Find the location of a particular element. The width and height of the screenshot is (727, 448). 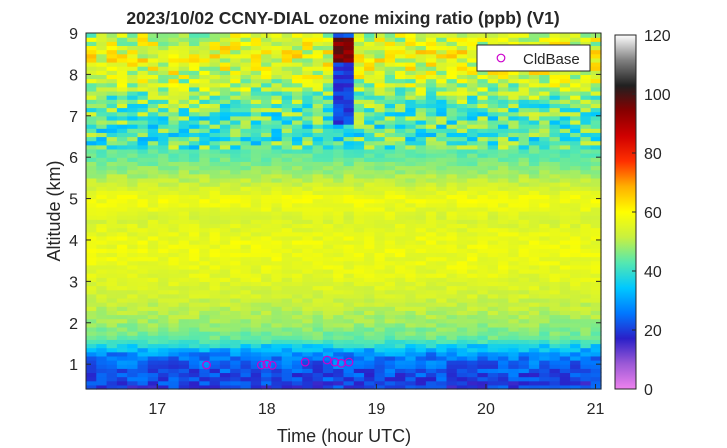

cloud-base-marker is located at coordinates (335, 362).